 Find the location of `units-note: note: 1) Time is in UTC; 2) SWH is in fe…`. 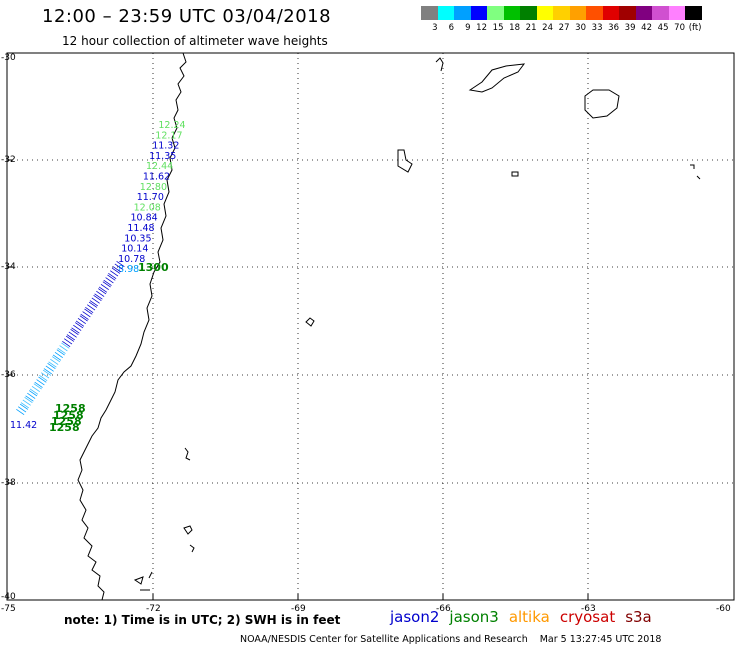

units-note: note: 1) Time is in UTC; 2) SWH is in fe… is located at coordinates (202, 620).